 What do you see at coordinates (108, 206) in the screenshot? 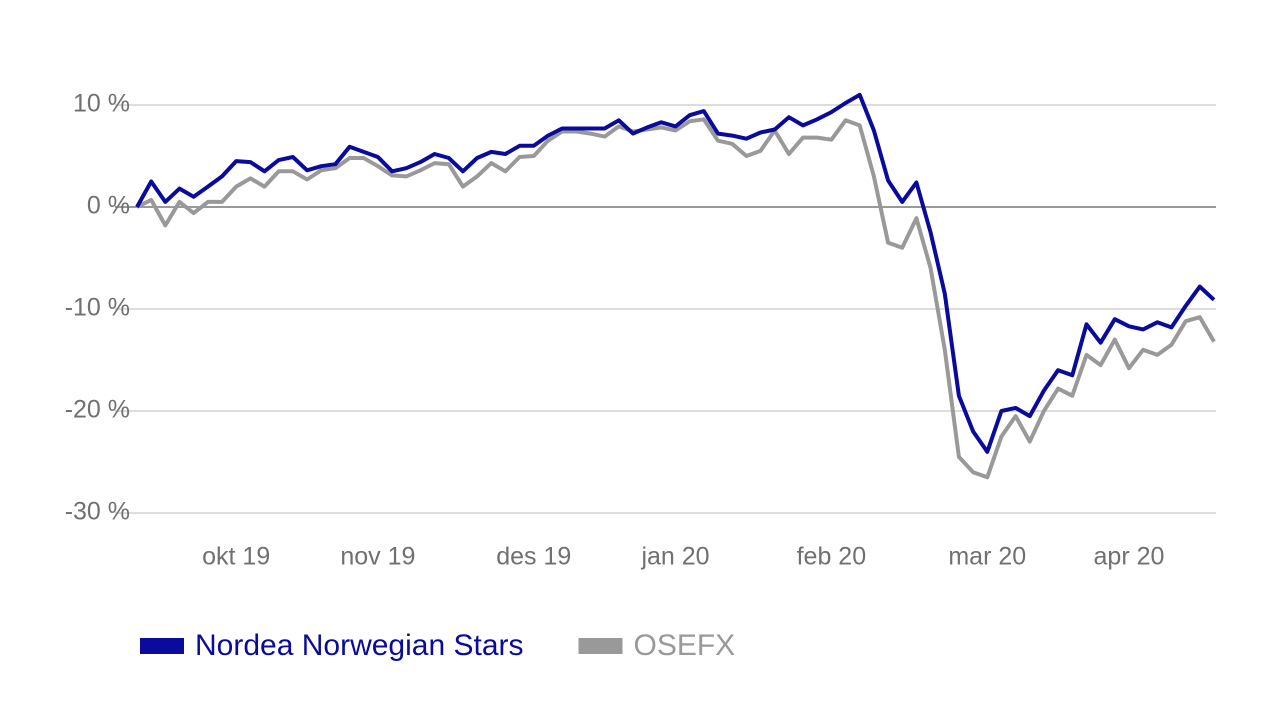
I see `y-tick-label: 0 %` at bounding box center [108, 206].